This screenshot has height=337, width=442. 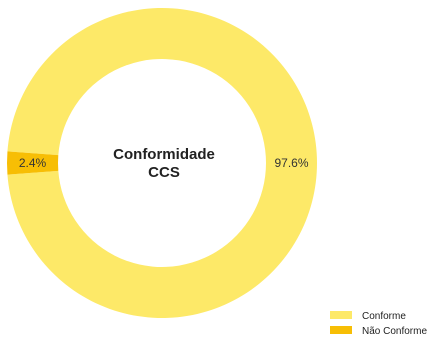 What do you see at coordinates (394, 331) in the screenshot?
I see `legend-label-nao-conforme: Não Conforme` at bounding box center [394, 331].